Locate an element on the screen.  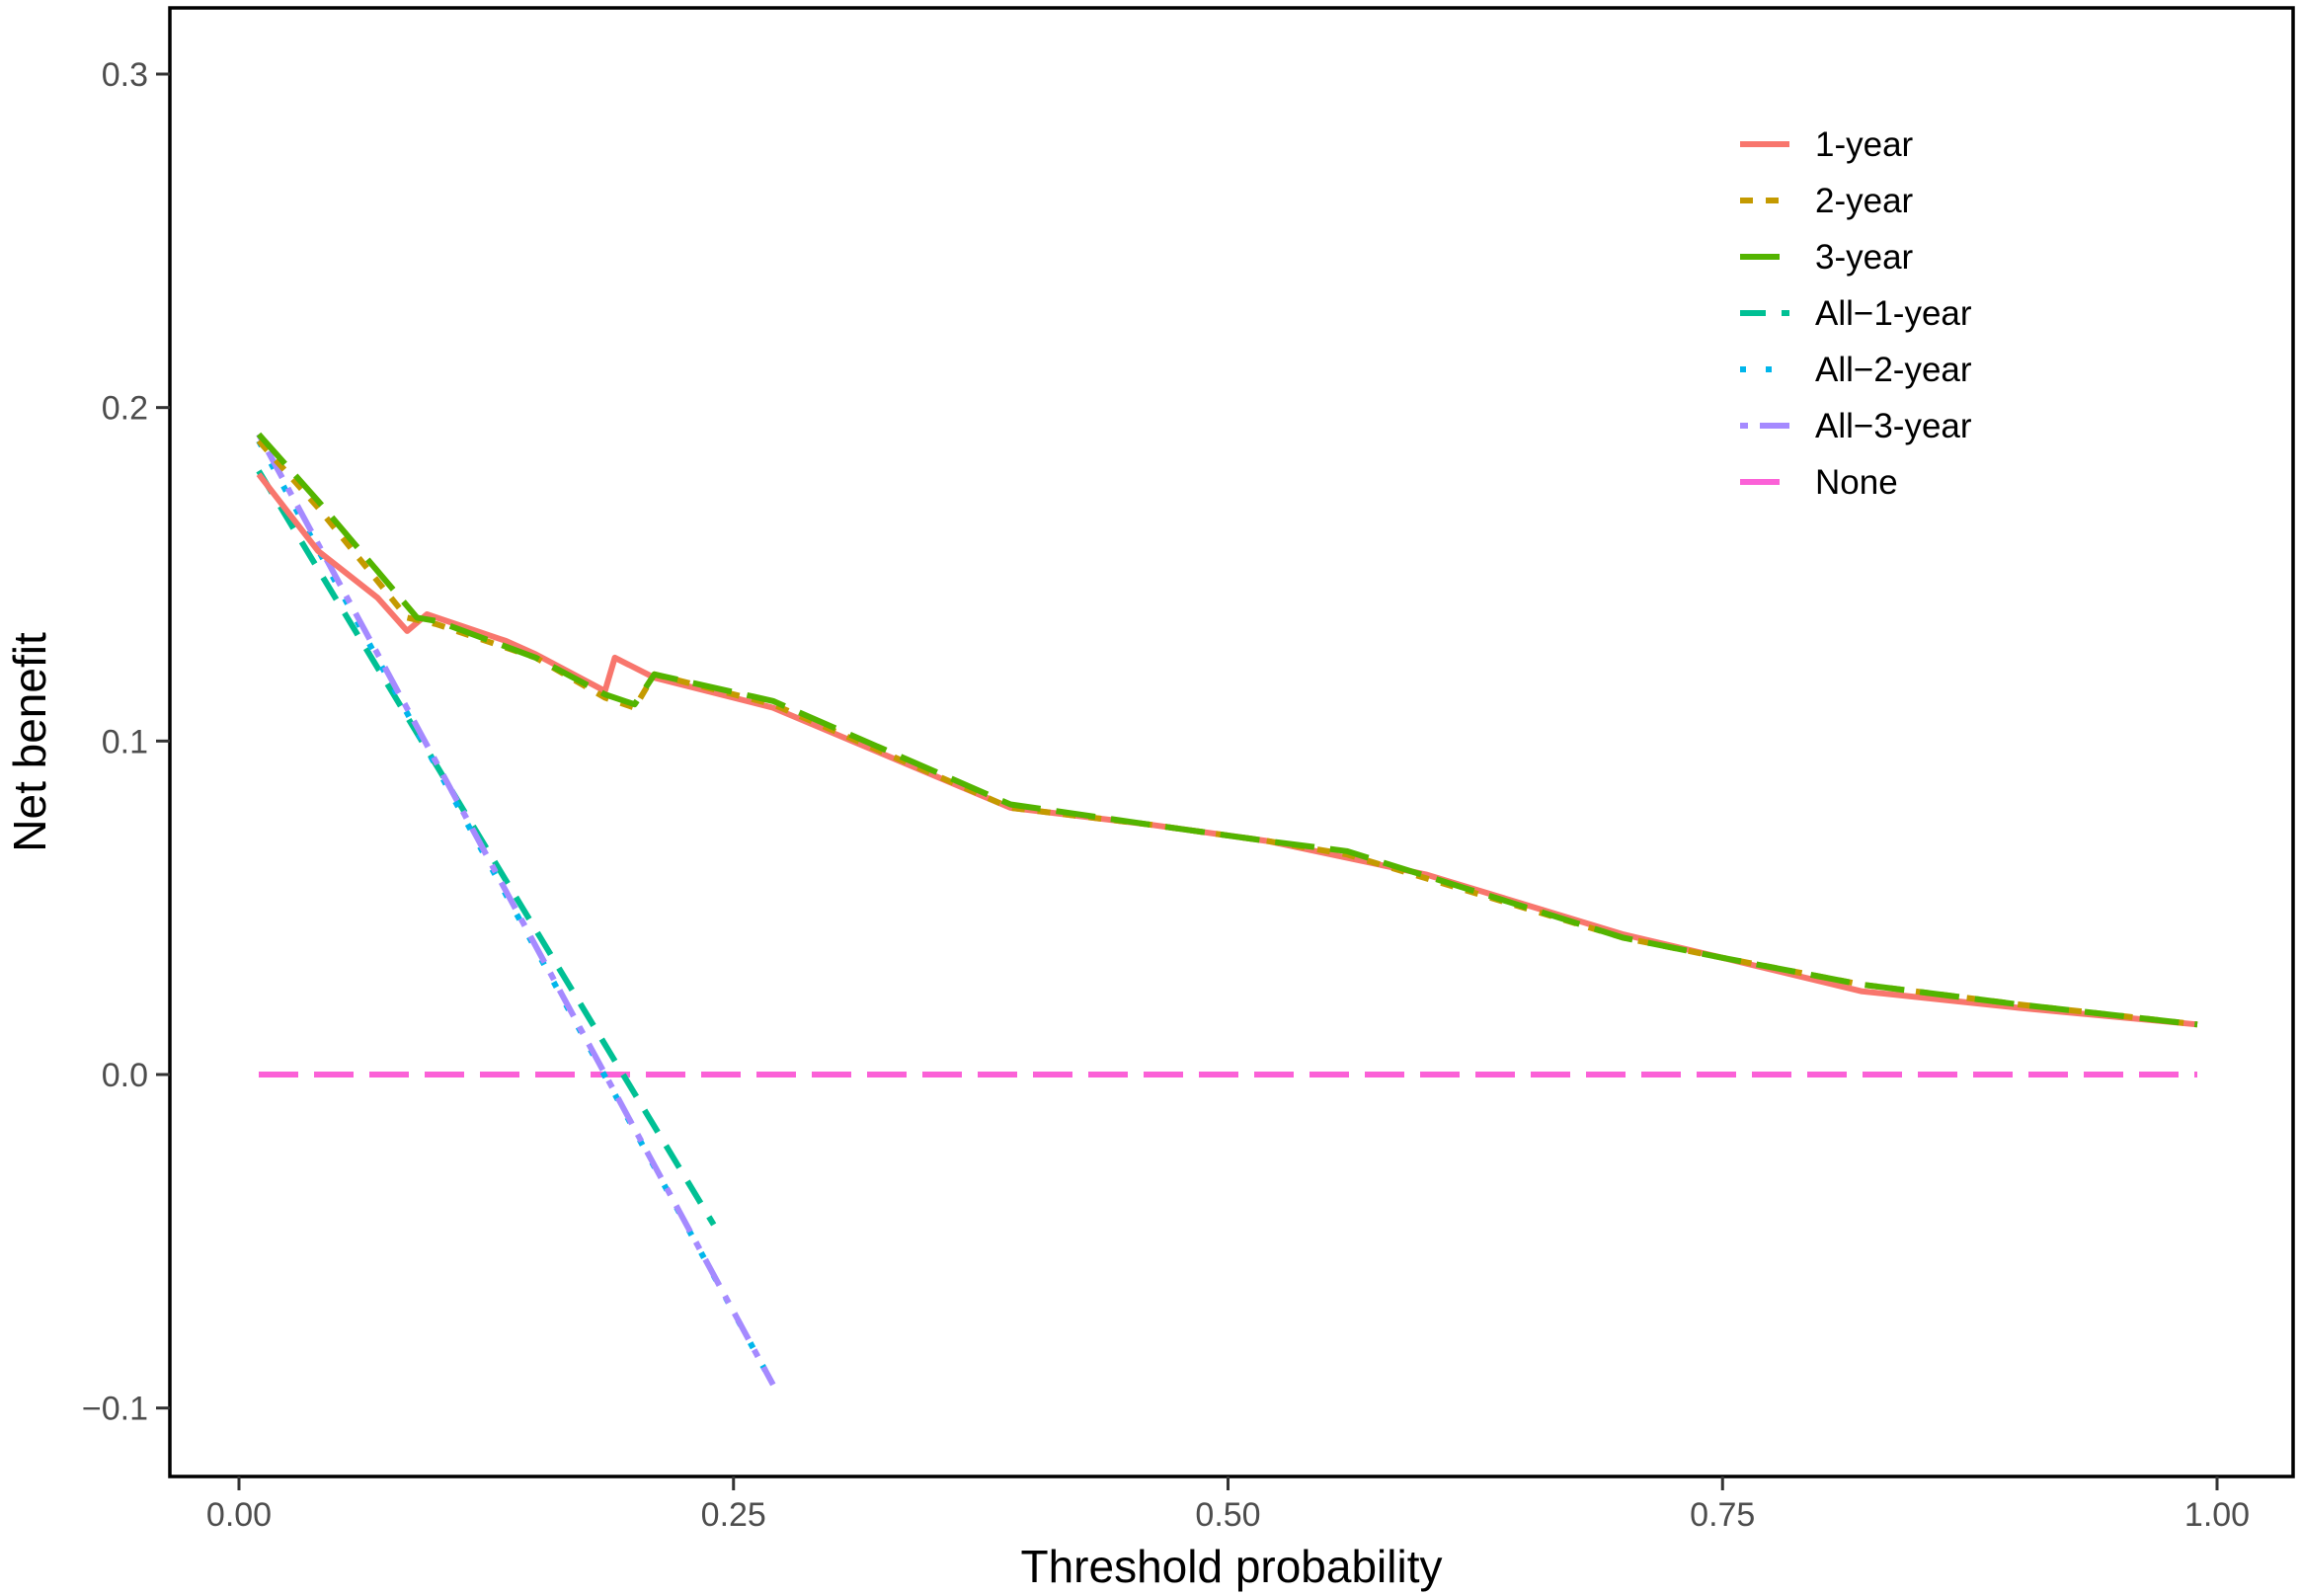
y-axis: −0.1 0.0 0.1 0.2 0.3 is located at coordinates (126, 742).